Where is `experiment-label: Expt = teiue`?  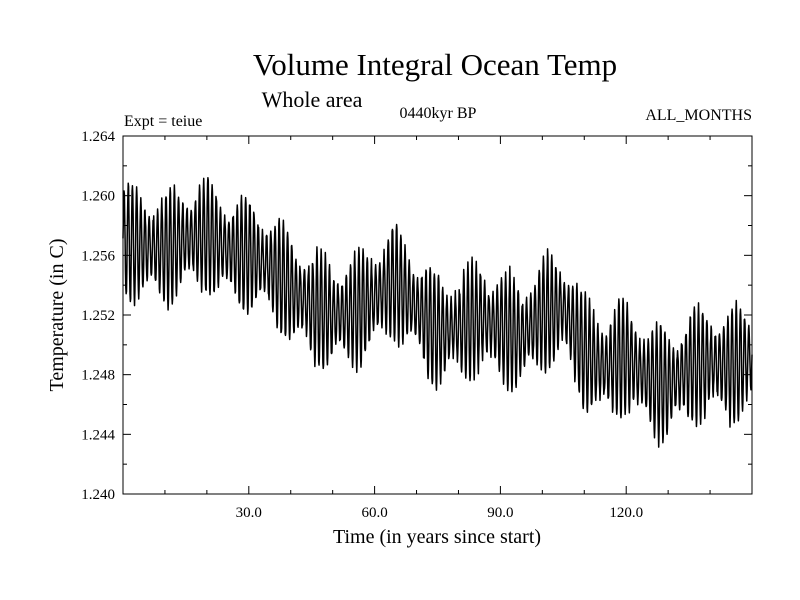 experiment-label: Expt = teiue is located at coordinates (163, 121).